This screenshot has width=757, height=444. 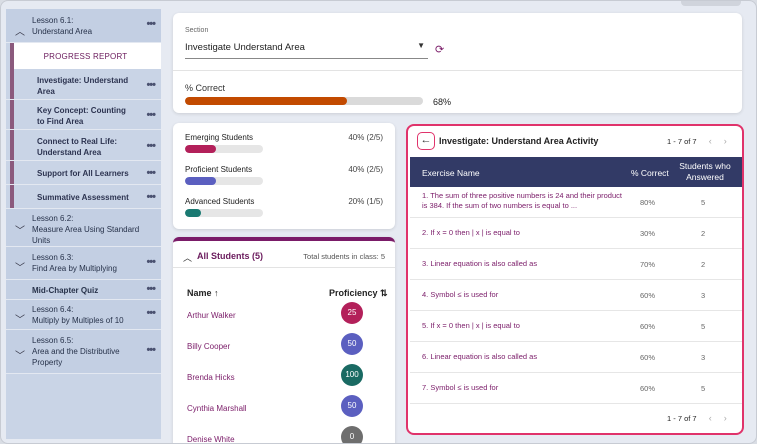 I want to click on sidebar-item-lesson-6-1: ︿ Lesson 6.1: Understand Area •••, so click(x=83, y=26).